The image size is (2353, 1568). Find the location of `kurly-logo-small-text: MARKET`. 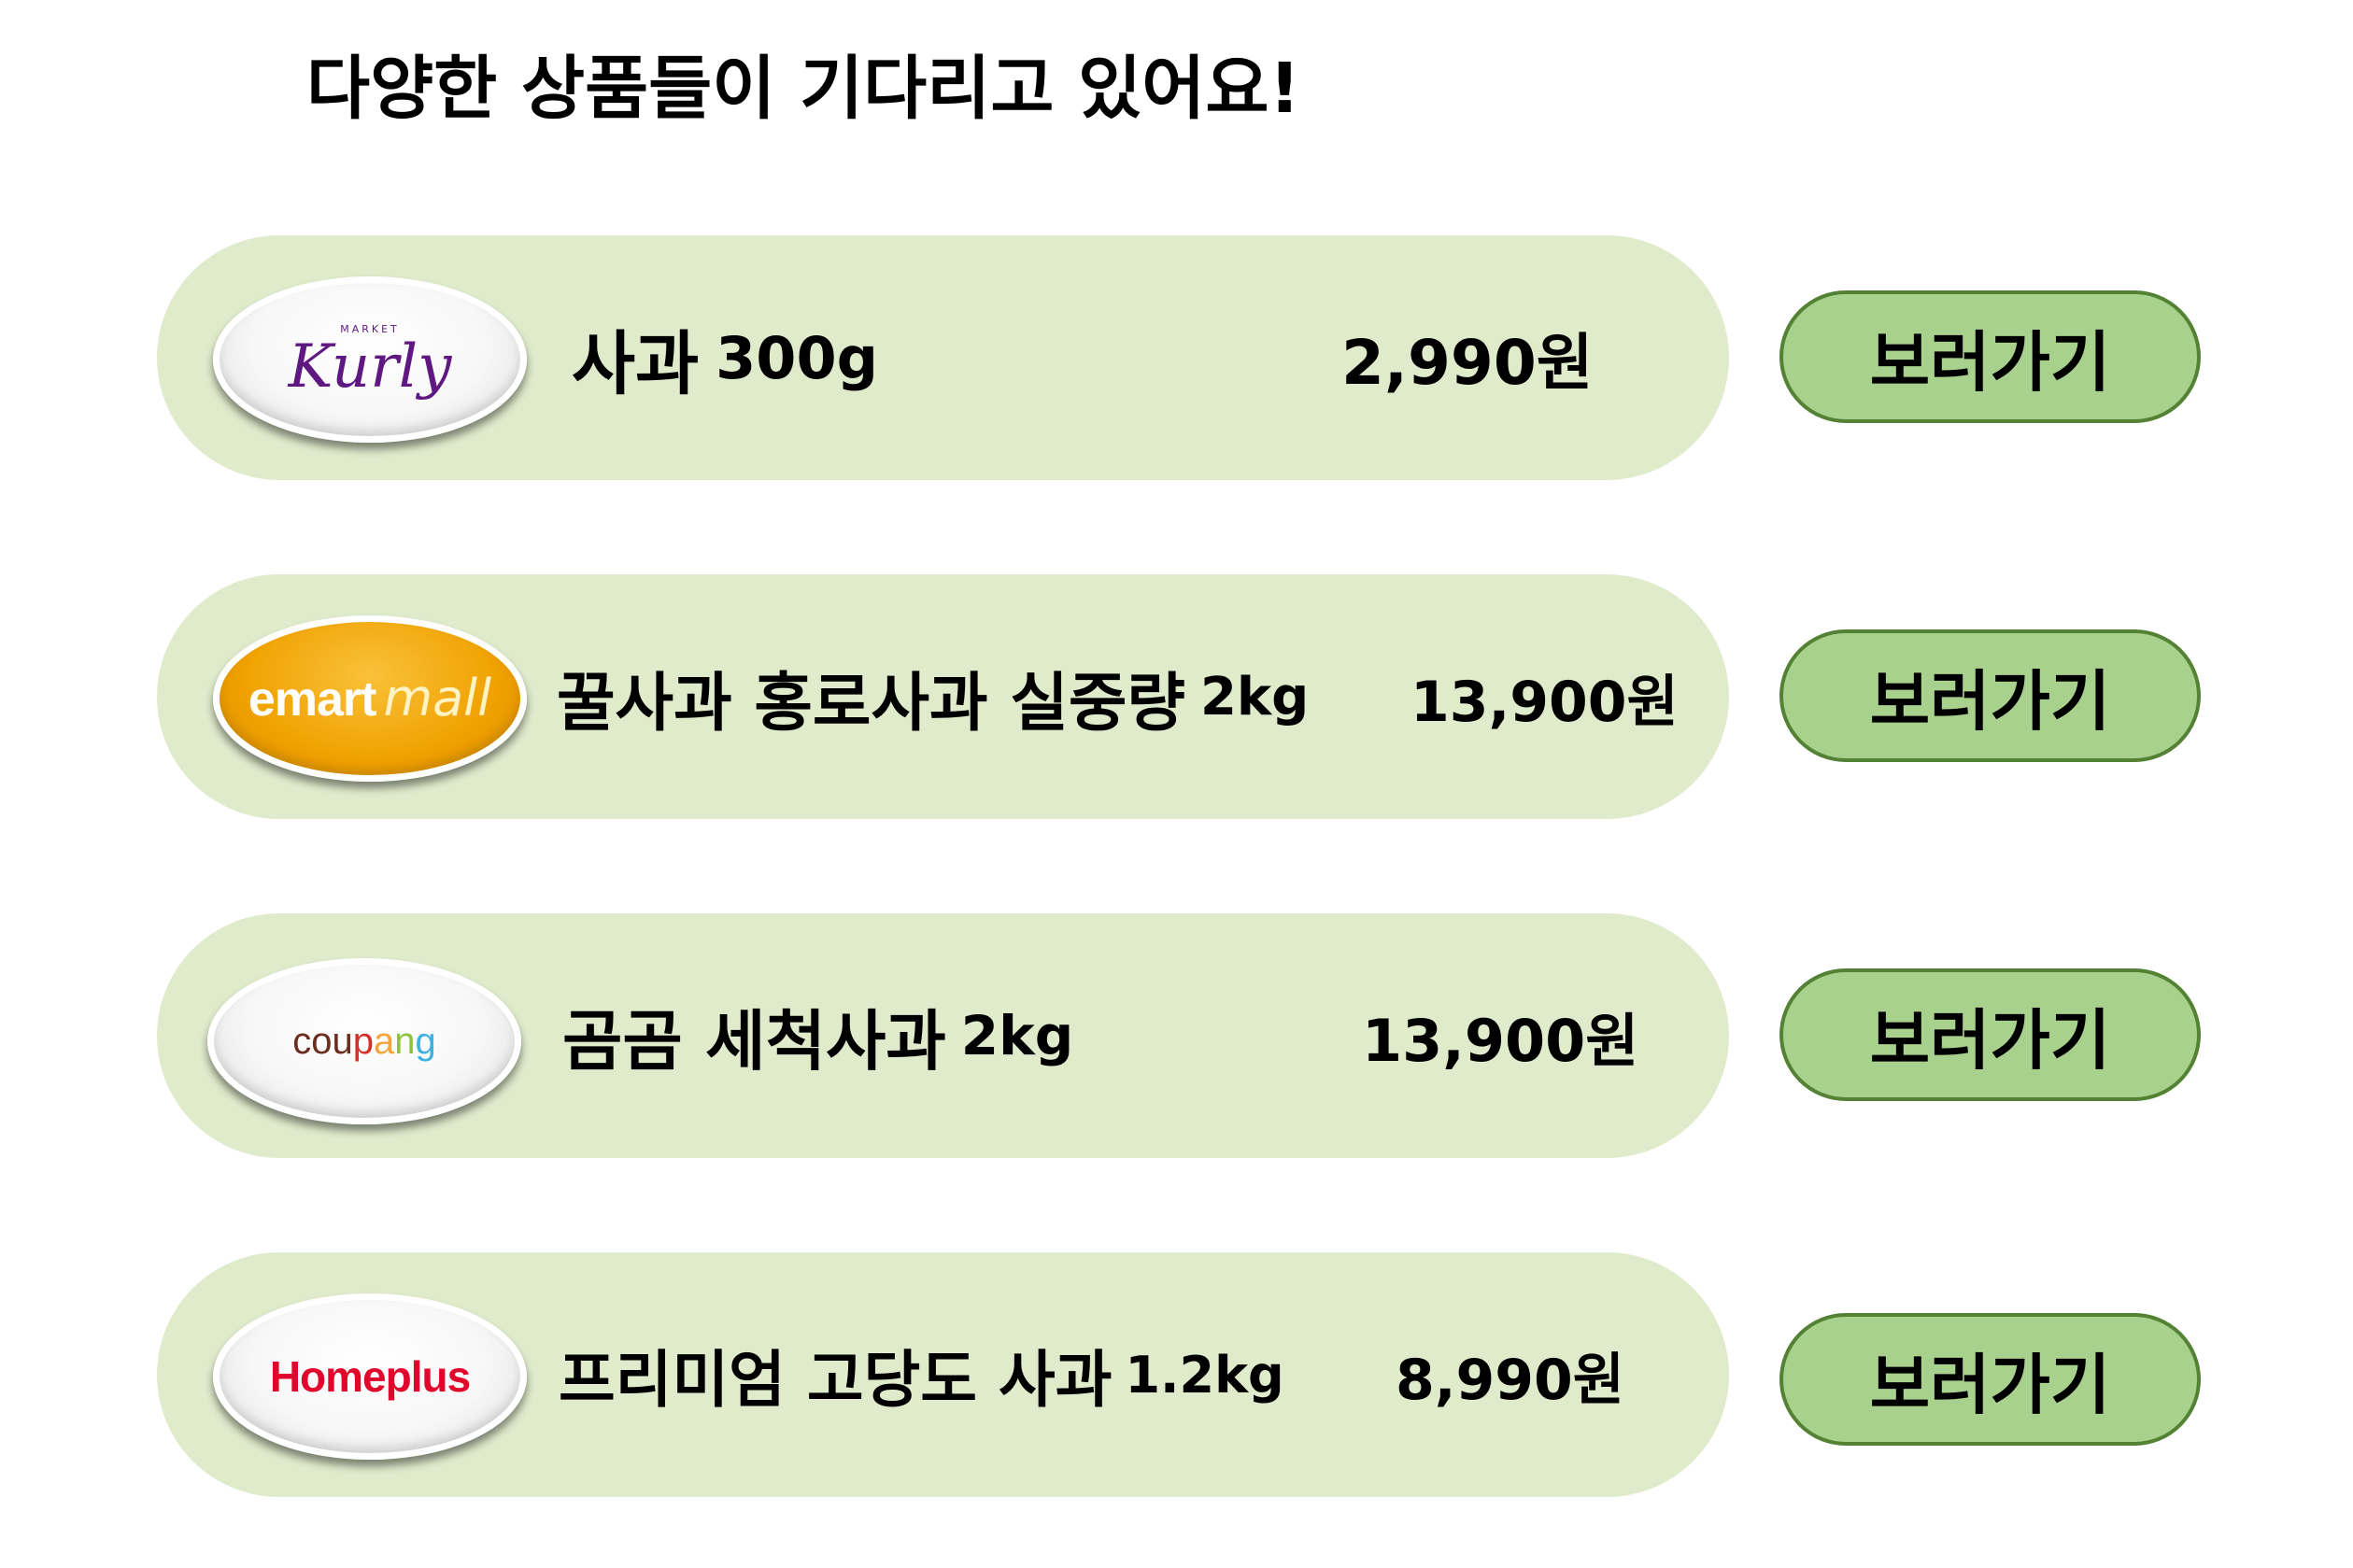

kurly-logo-small-text: MARKET is located at coordinates (370, 328).